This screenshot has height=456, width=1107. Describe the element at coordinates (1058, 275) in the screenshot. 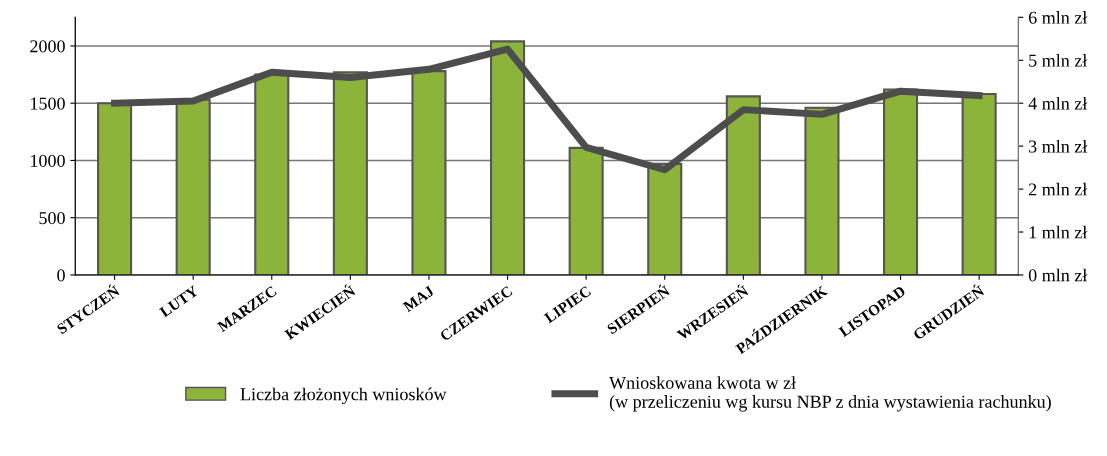

I see `y2-tick-label: 0 mln zł` at that location.